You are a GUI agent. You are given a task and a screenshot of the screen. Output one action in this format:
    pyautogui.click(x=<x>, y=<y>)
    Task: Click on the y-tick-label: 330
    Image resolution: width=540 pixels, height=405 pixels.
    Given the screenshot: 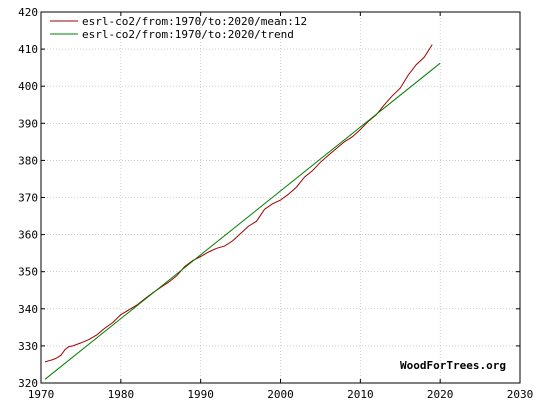 What is the action you would take?
    pyautogui.click(x=28, y=346)
    